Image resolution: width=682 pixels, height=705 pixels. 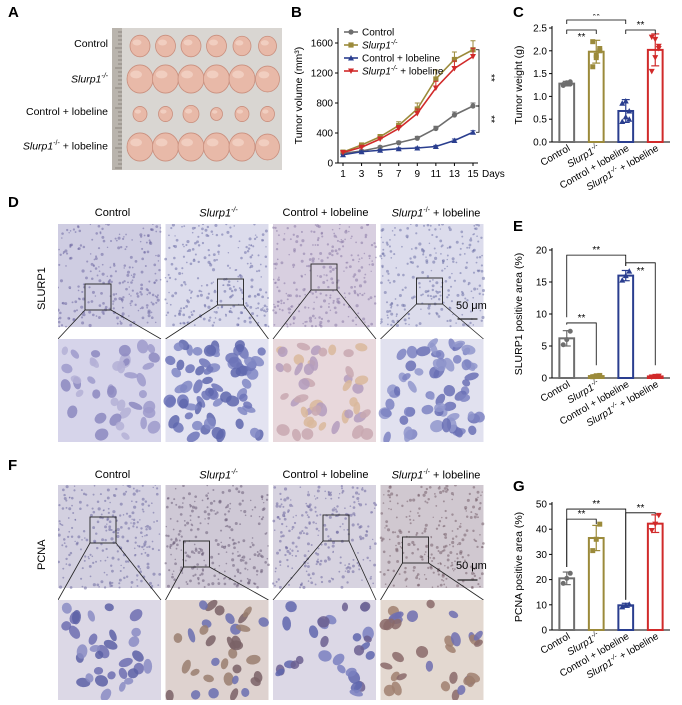 What do you see at coordinates (641, 25) in the screenshot?
I see `sig-label: **` at bounding box center [641, 25].